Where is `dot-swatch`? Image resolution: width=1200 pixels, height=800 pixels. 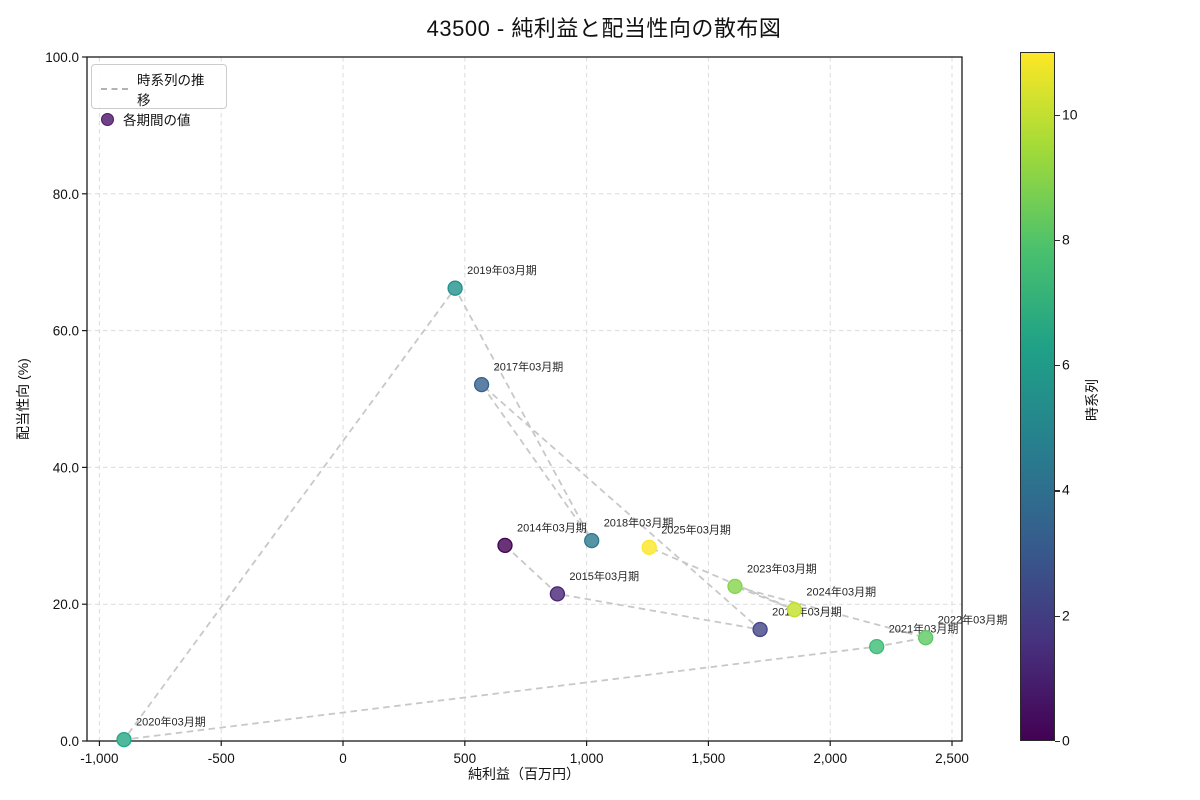
dot-swatch is located at coordinates (107, 119).